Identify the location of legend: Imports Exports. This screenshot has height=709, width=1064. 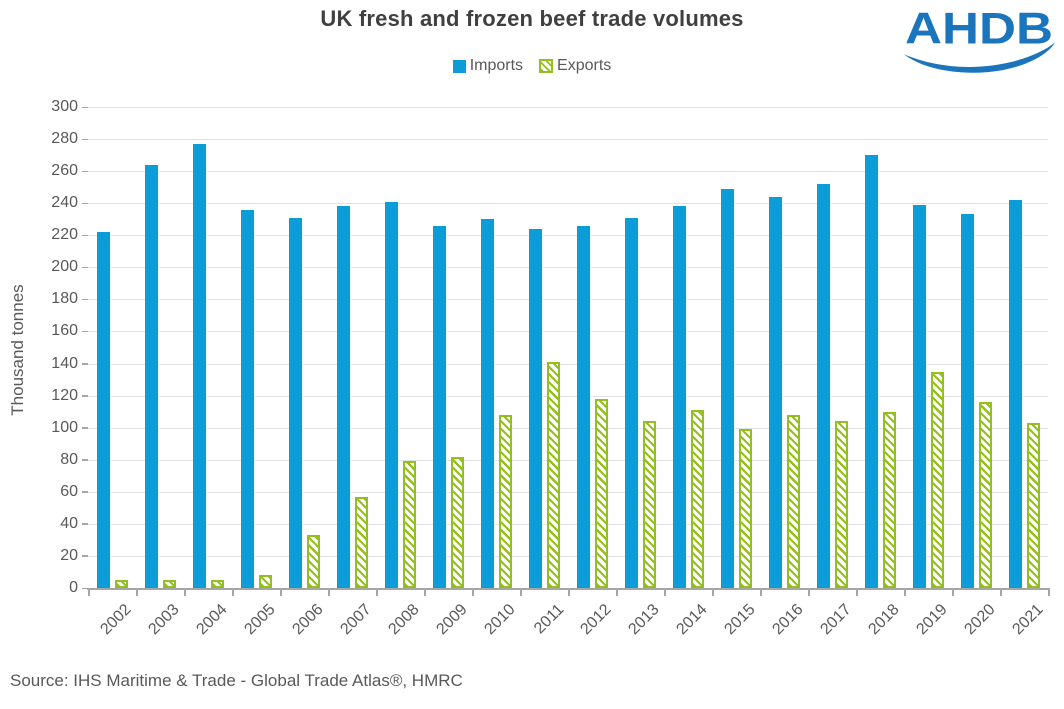
(532, 66).